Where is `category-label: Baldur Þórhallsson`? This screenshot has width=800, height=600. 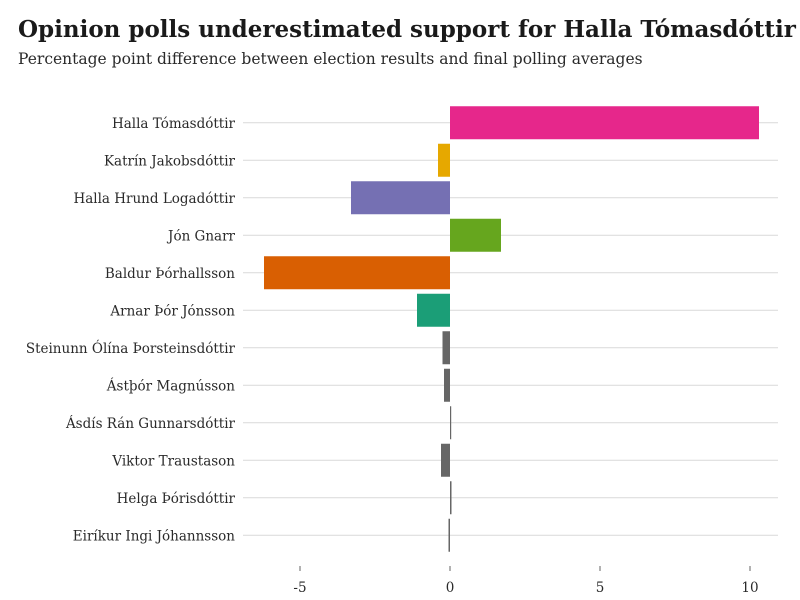
category-label: Baldur Þórhallsson is located at coordinates (170, 274).